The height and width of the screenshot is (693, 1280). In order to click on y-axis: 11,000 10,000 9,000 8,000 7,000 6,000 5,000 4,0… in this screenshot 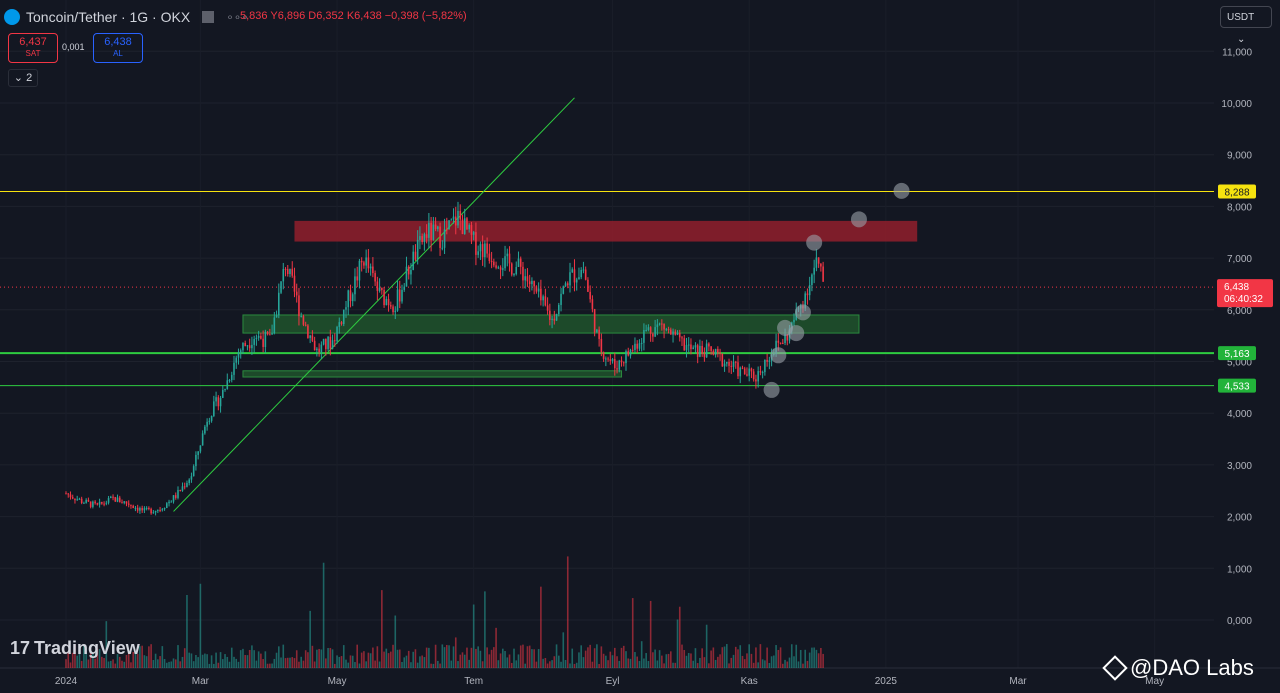, I will do `click(1236, 337)`.